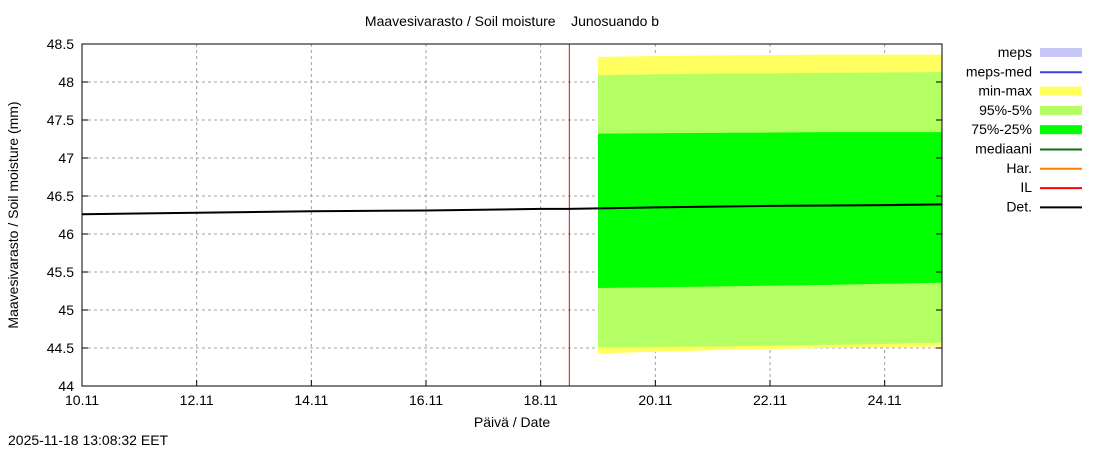 Image resolution: width=1100 pixels, height=455 pixels. Describe the element at coordinates (1005, 91) in the screenshot. I see `legend-label: min-max` at that location.